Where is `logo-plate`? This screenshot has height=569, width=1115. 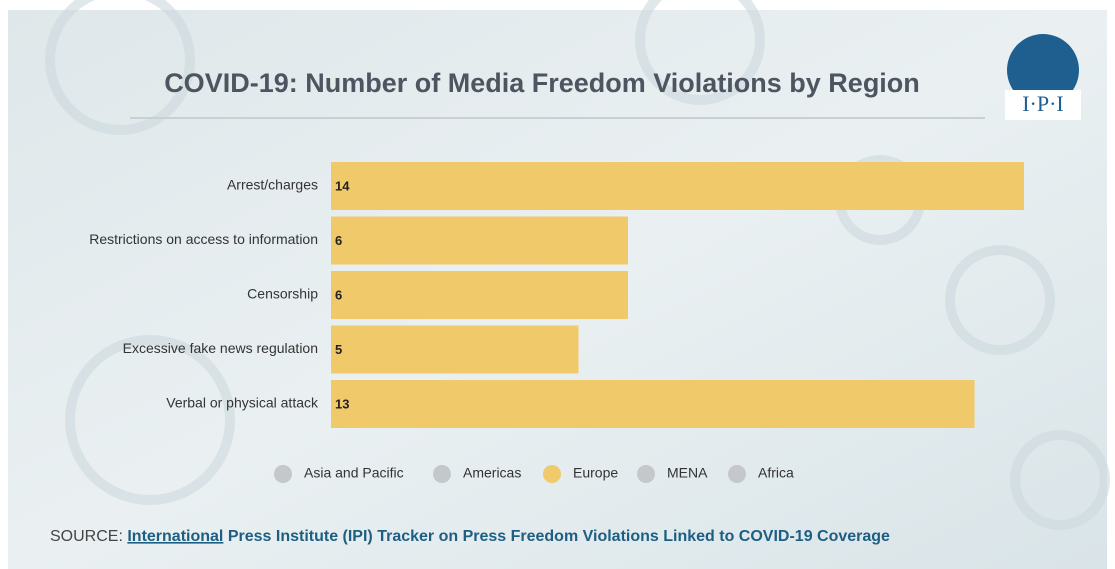
logo-plate is located at coordinates (1043, 105).